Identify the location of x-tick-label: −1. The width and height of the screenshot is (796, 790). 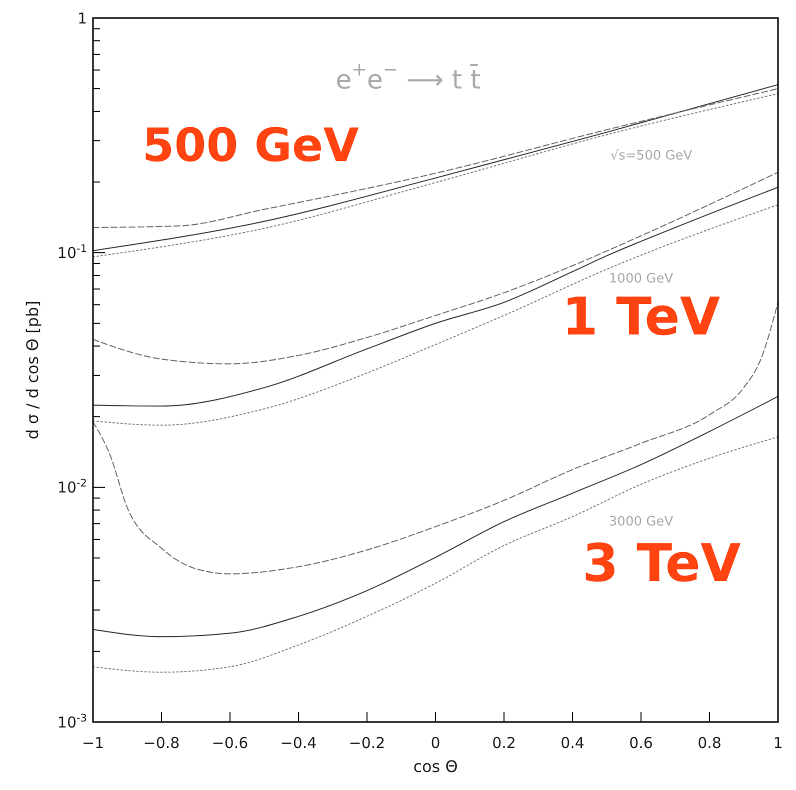
(93, 743).